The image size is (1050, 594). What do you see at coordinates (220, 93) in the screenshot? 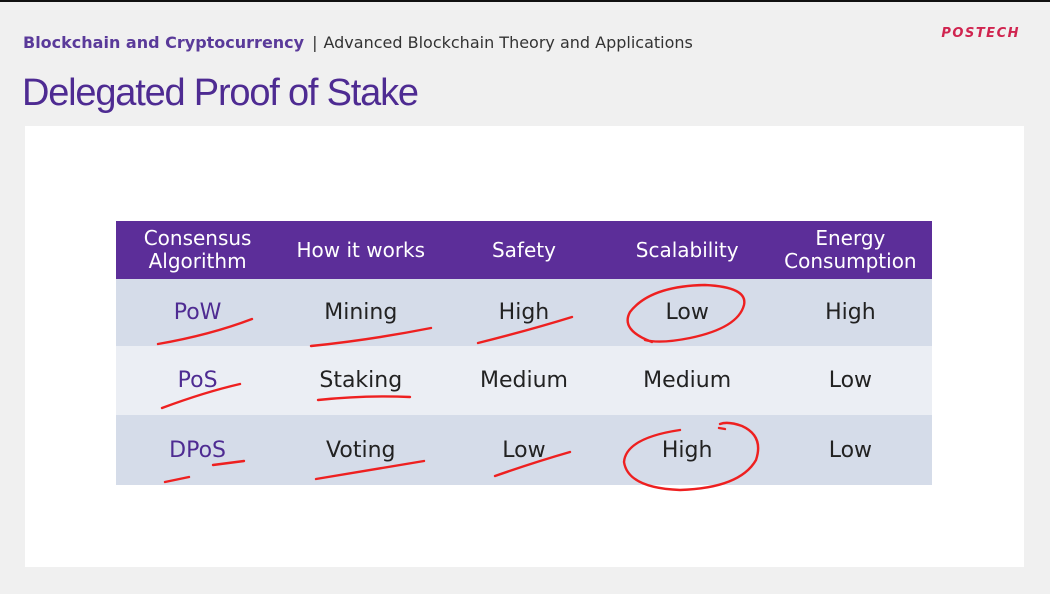
I see `slide-title: Delegated Proof of Stake` at bounding box center [220, 93].